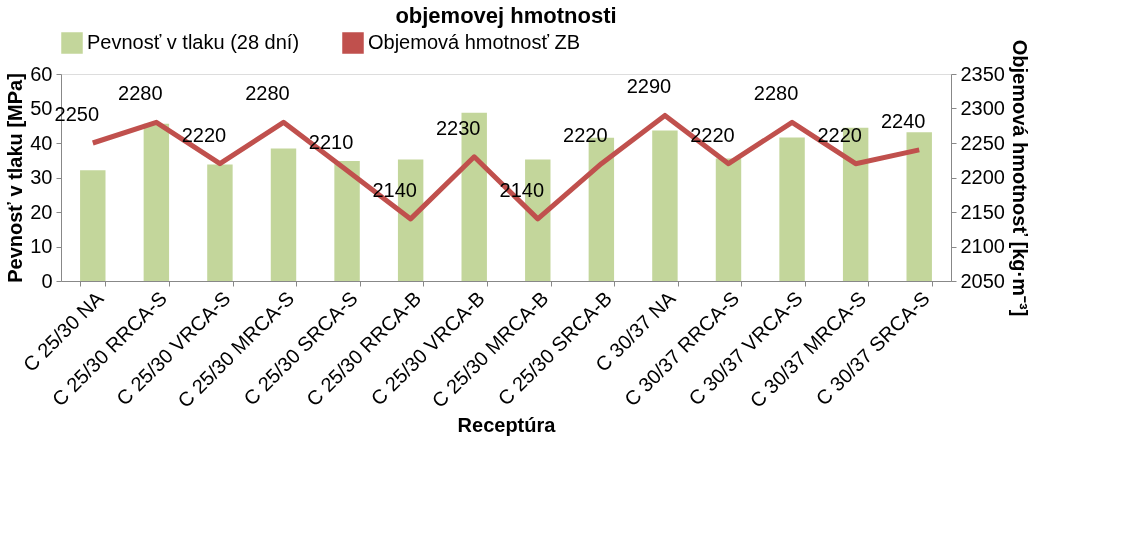  I want to click on y-tick-label: 60, so click(41, 73).